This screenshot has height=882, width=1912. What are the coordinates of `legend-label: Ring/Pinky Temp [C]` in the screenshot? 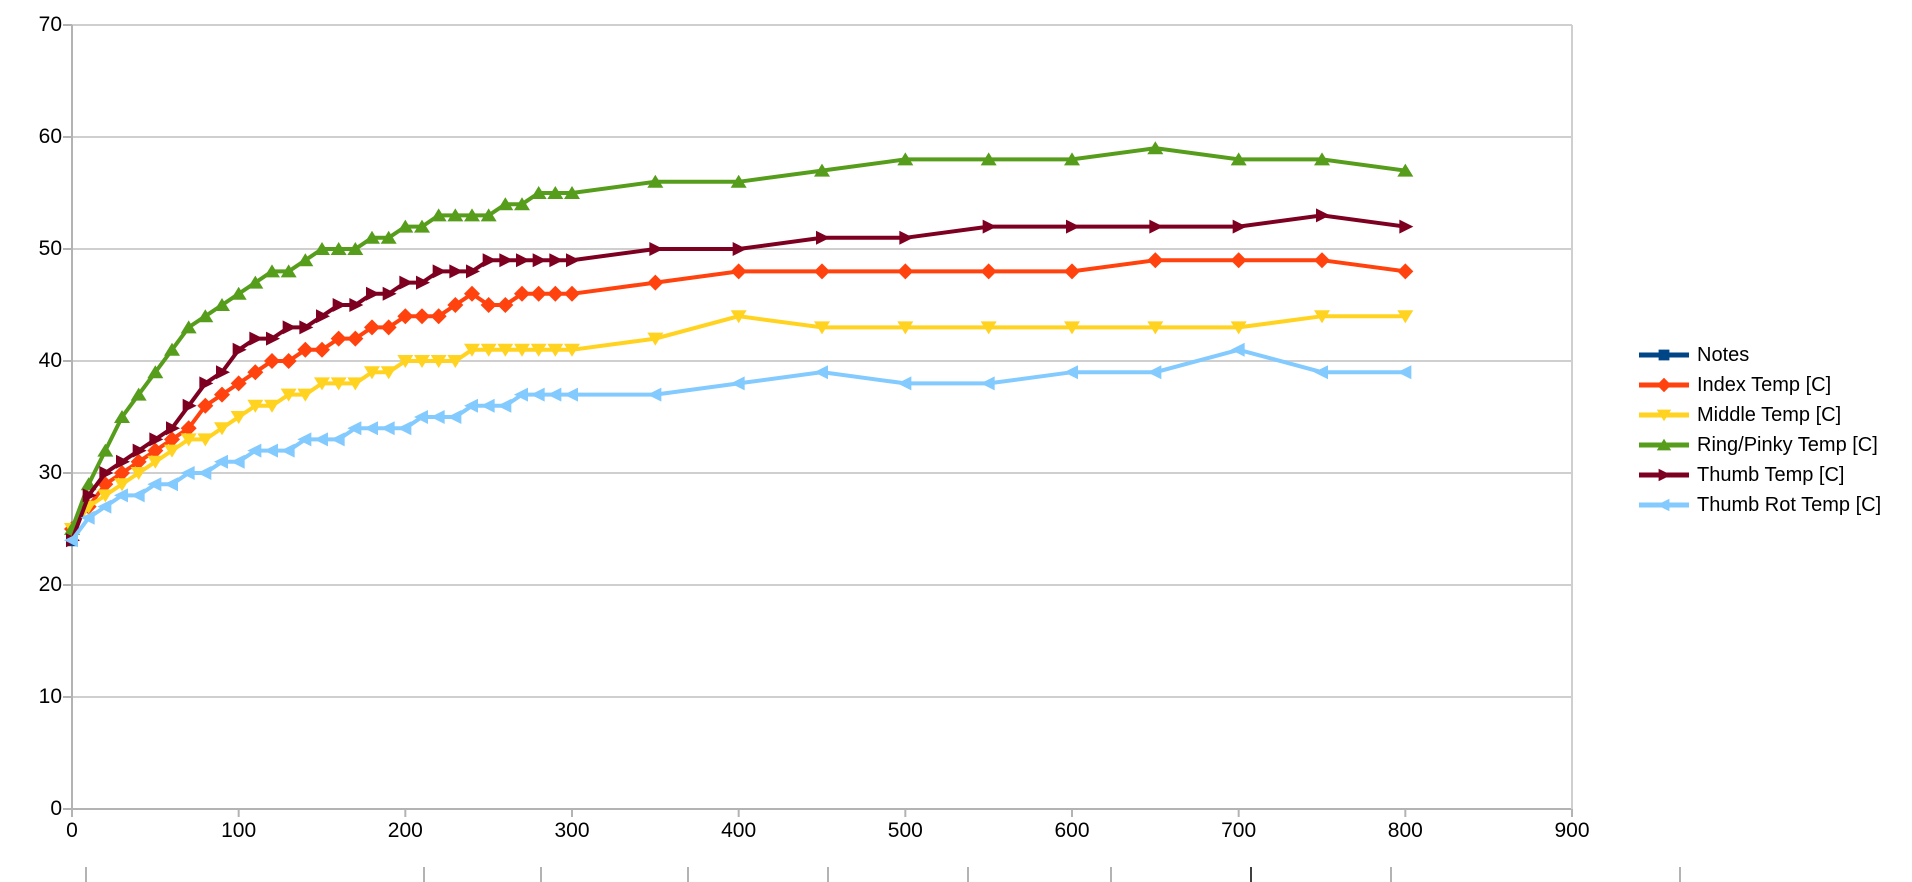 It's located at (1787, 444).